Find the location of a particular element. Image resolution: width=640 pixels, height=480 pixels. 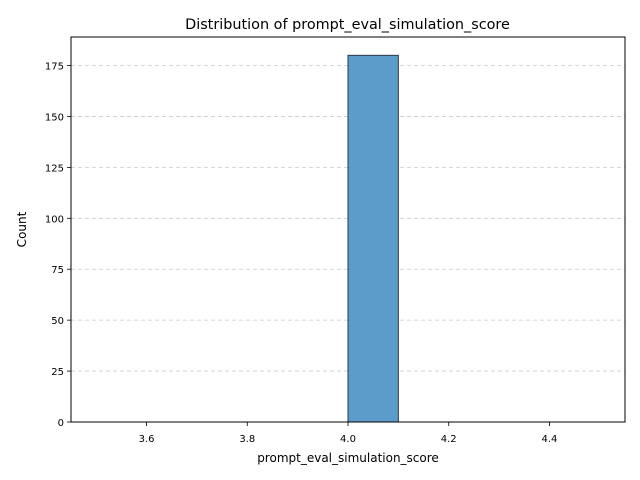

y-tick-label: 175 is located at coordinates (54, 67).